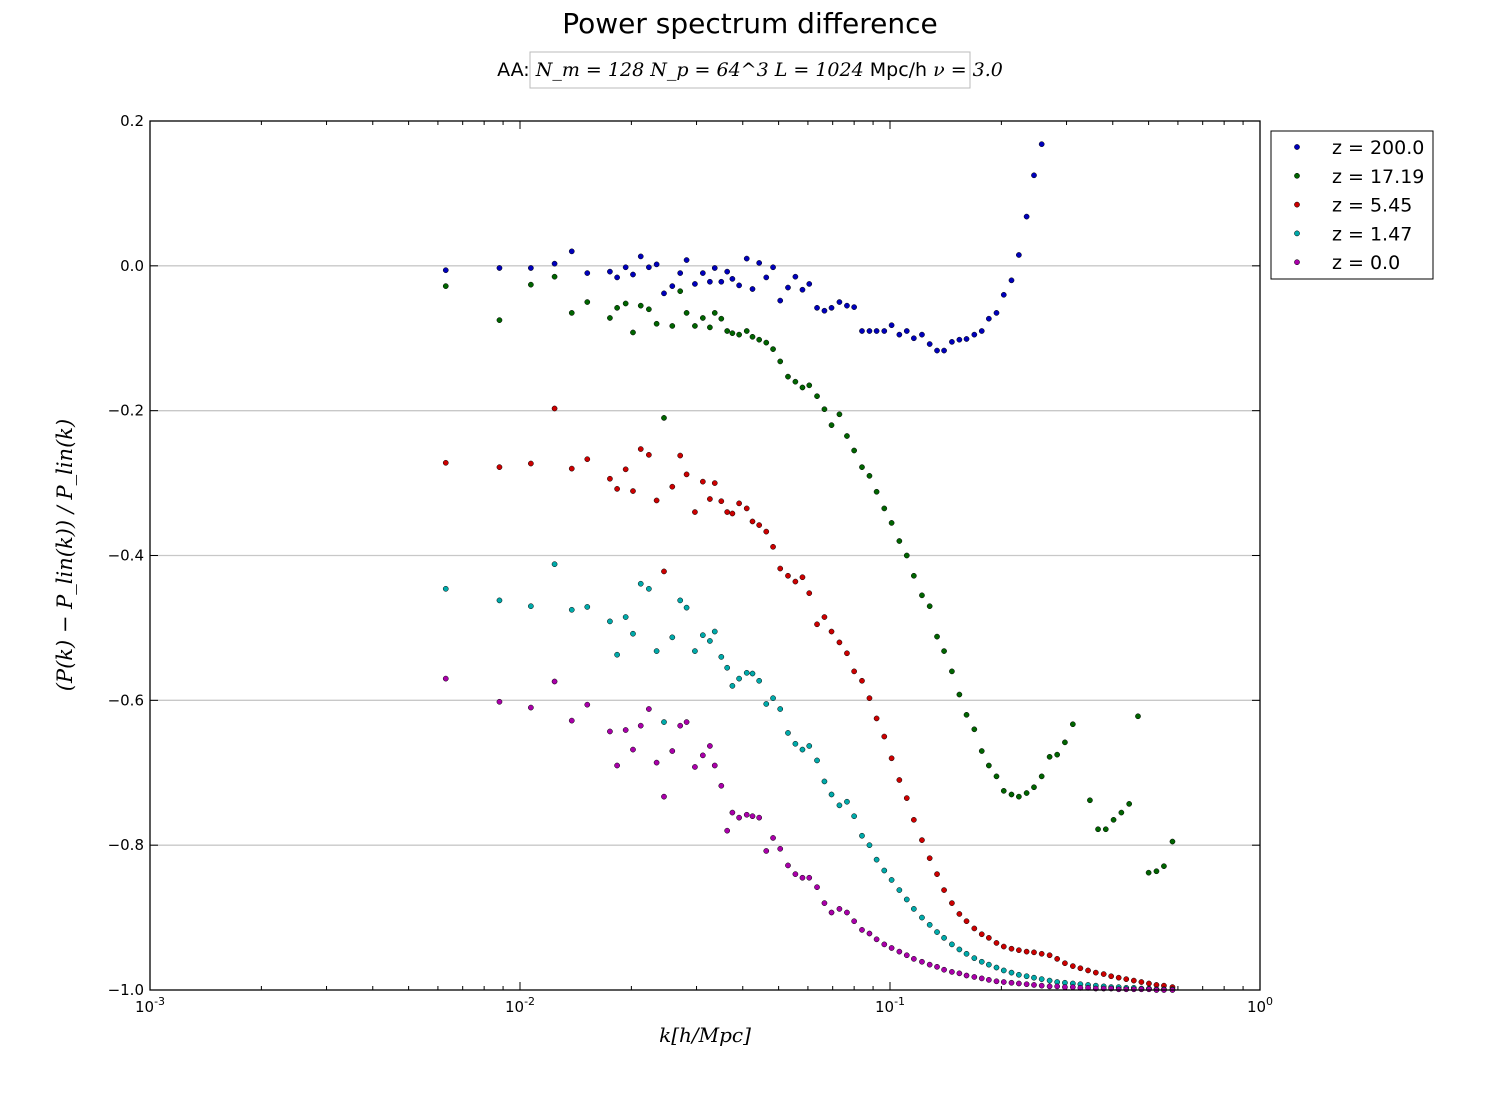 The height and width of the screenshot is (1105, 1500). Describe the element at coordinates (132, 266) in the screenshot. I see `y-tick-label: 0.0` at that location.